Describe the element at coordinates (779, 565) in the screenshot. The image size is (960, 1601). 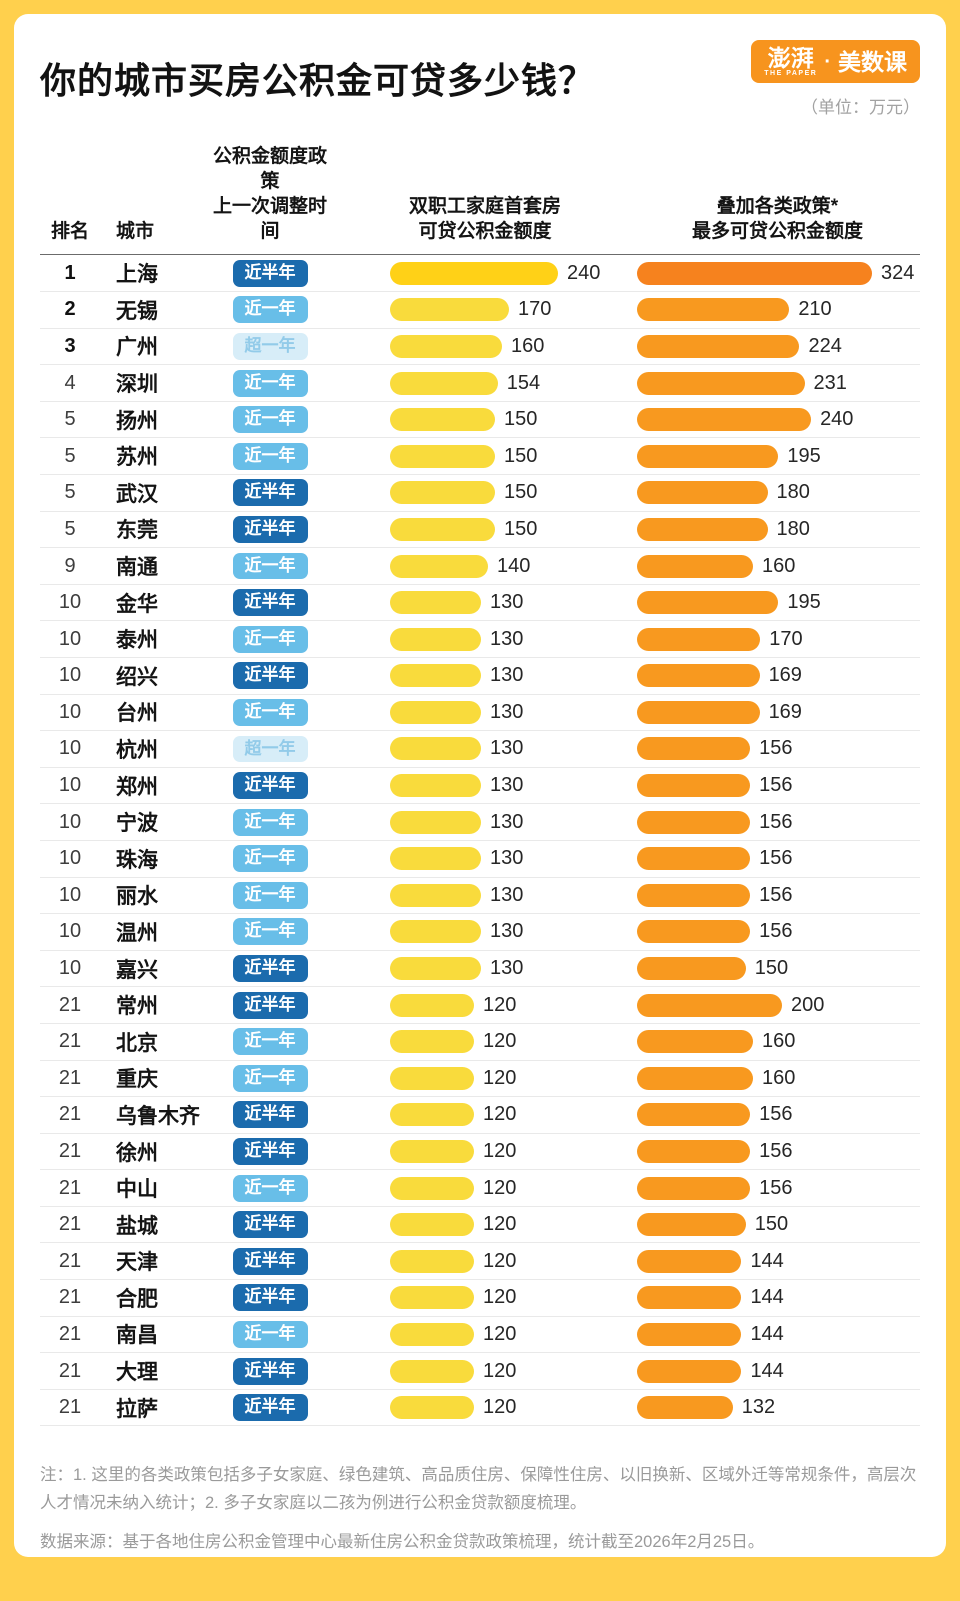
I see `stacked-quota-value: 160` at that location.